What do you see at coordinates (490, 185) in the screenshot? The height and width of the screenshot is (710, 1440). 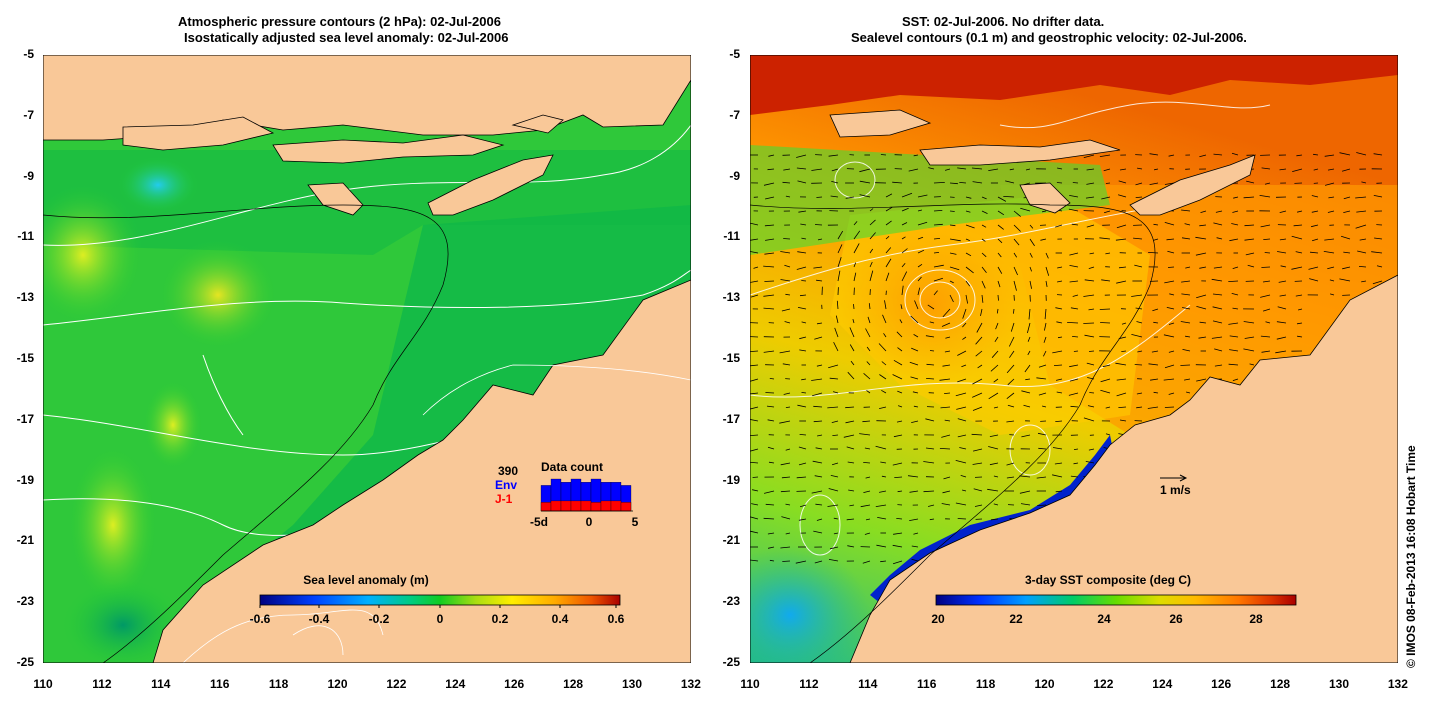 I see `timor-island` at bounding box center [490, 185].